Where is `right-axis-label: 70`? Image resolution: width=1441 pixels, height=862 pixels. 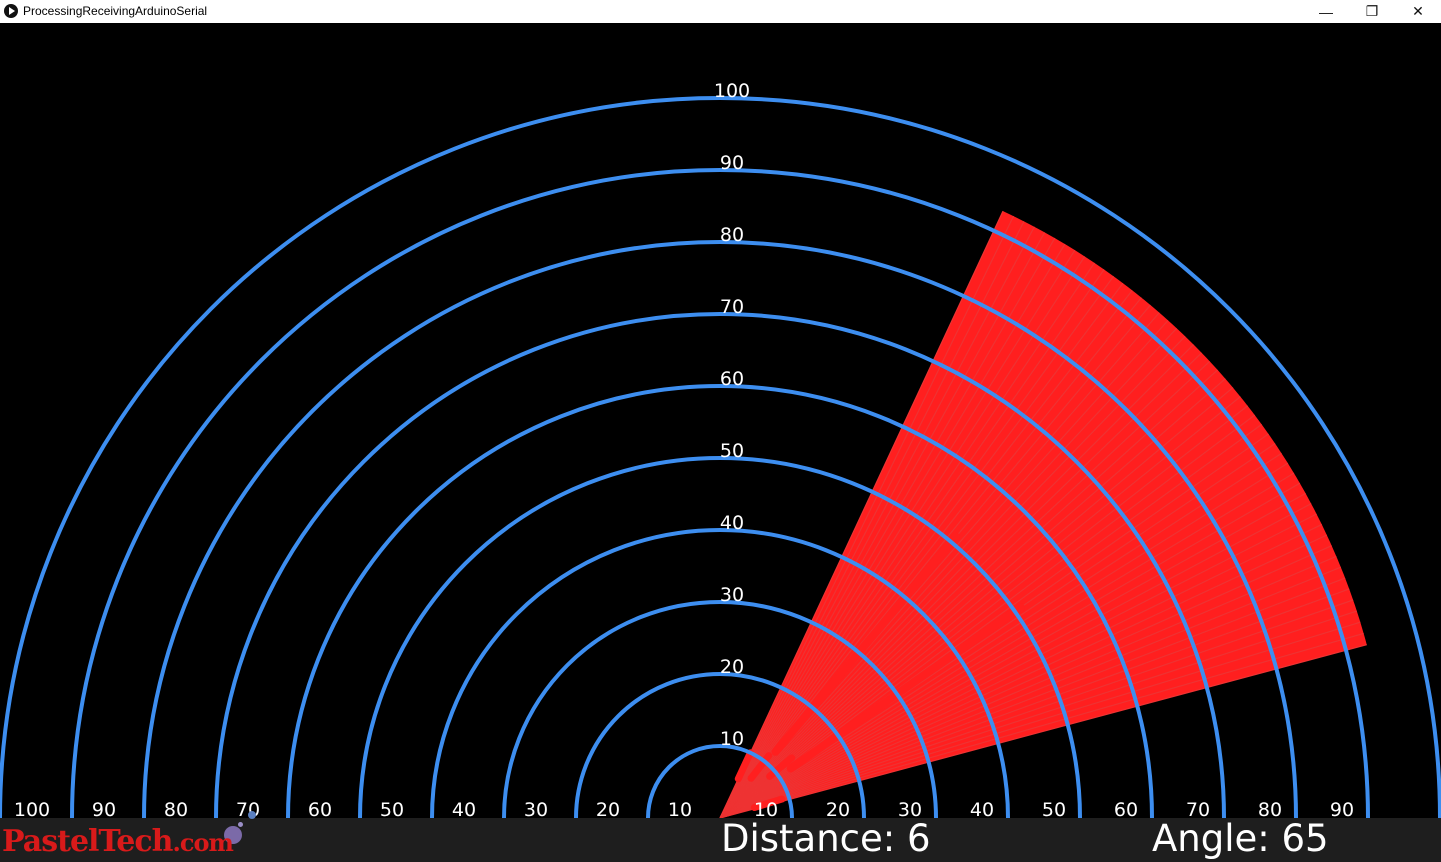 right-axis-label: 70 is located at coordinates (1198, 808).